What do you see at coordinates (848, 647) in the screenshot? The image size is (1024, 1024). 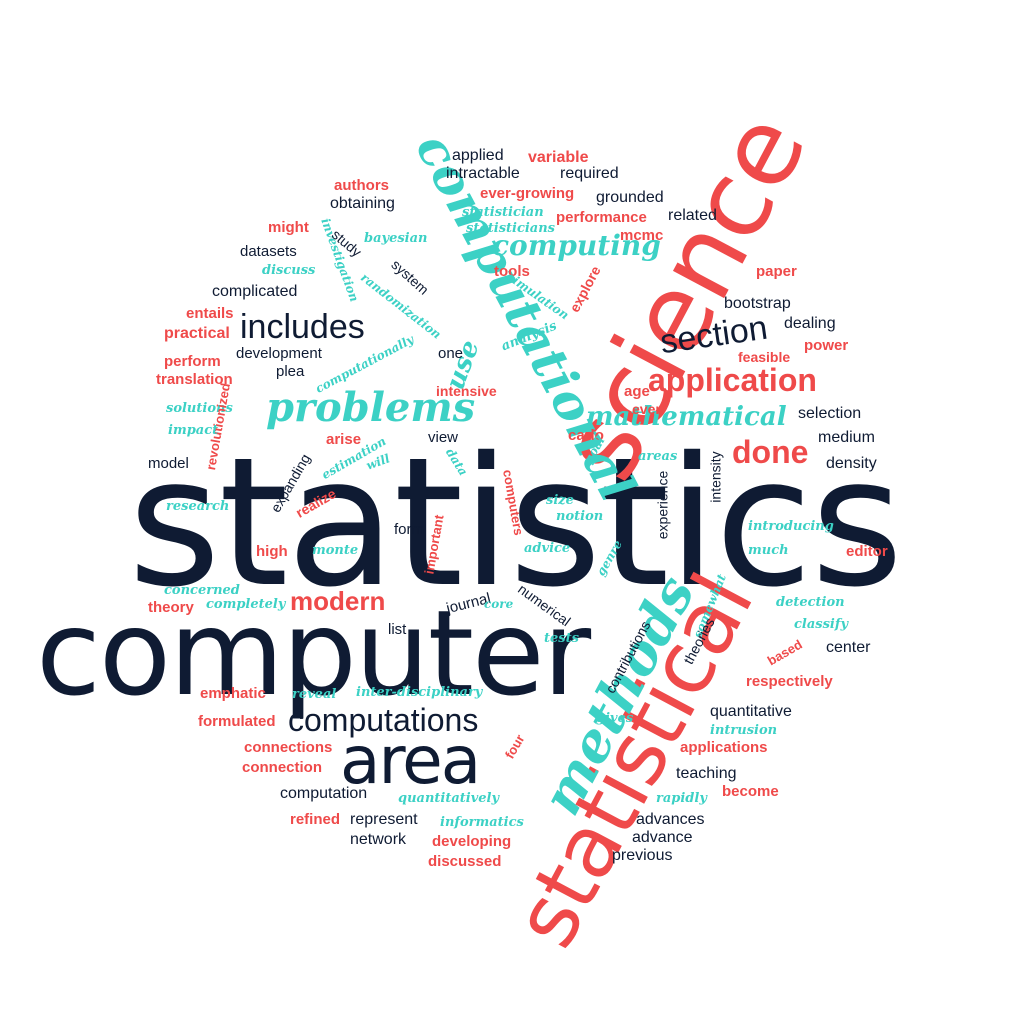 I see `word-center: center` at bounding box center [848, 647].